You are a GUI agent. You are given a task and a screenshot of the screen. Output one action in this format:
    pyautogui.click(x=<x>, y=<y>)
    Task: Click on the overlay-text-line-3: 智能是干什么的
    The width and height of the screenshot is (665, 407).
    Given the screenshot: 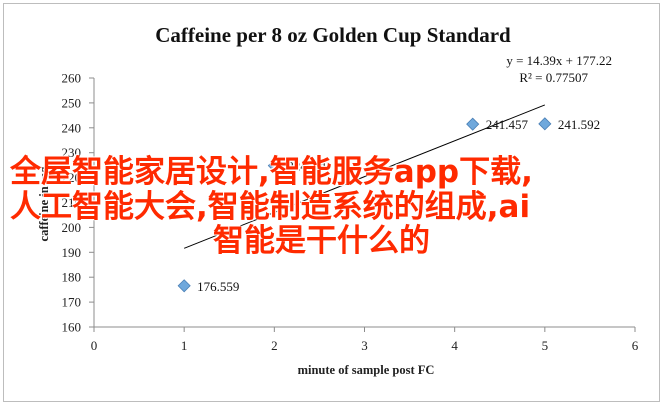 What is the action you would take?
    pyautogui.click(x=321, y=241)
    